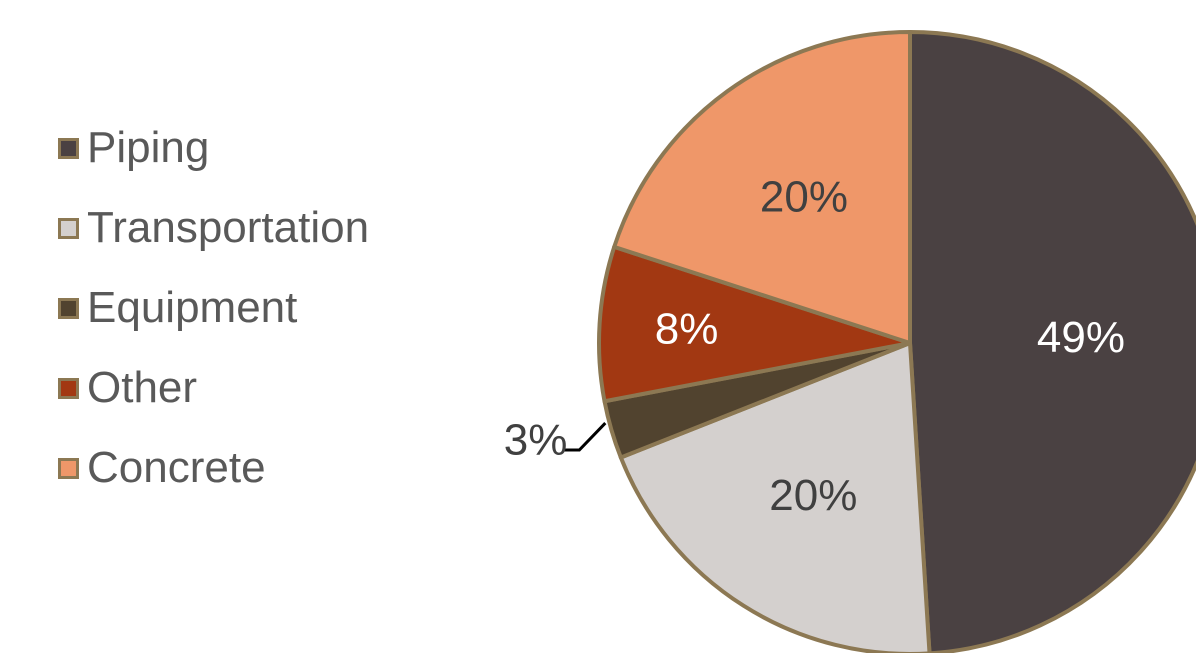  I want to click on legend-item-concrete: Concrete, so click(213, 468).